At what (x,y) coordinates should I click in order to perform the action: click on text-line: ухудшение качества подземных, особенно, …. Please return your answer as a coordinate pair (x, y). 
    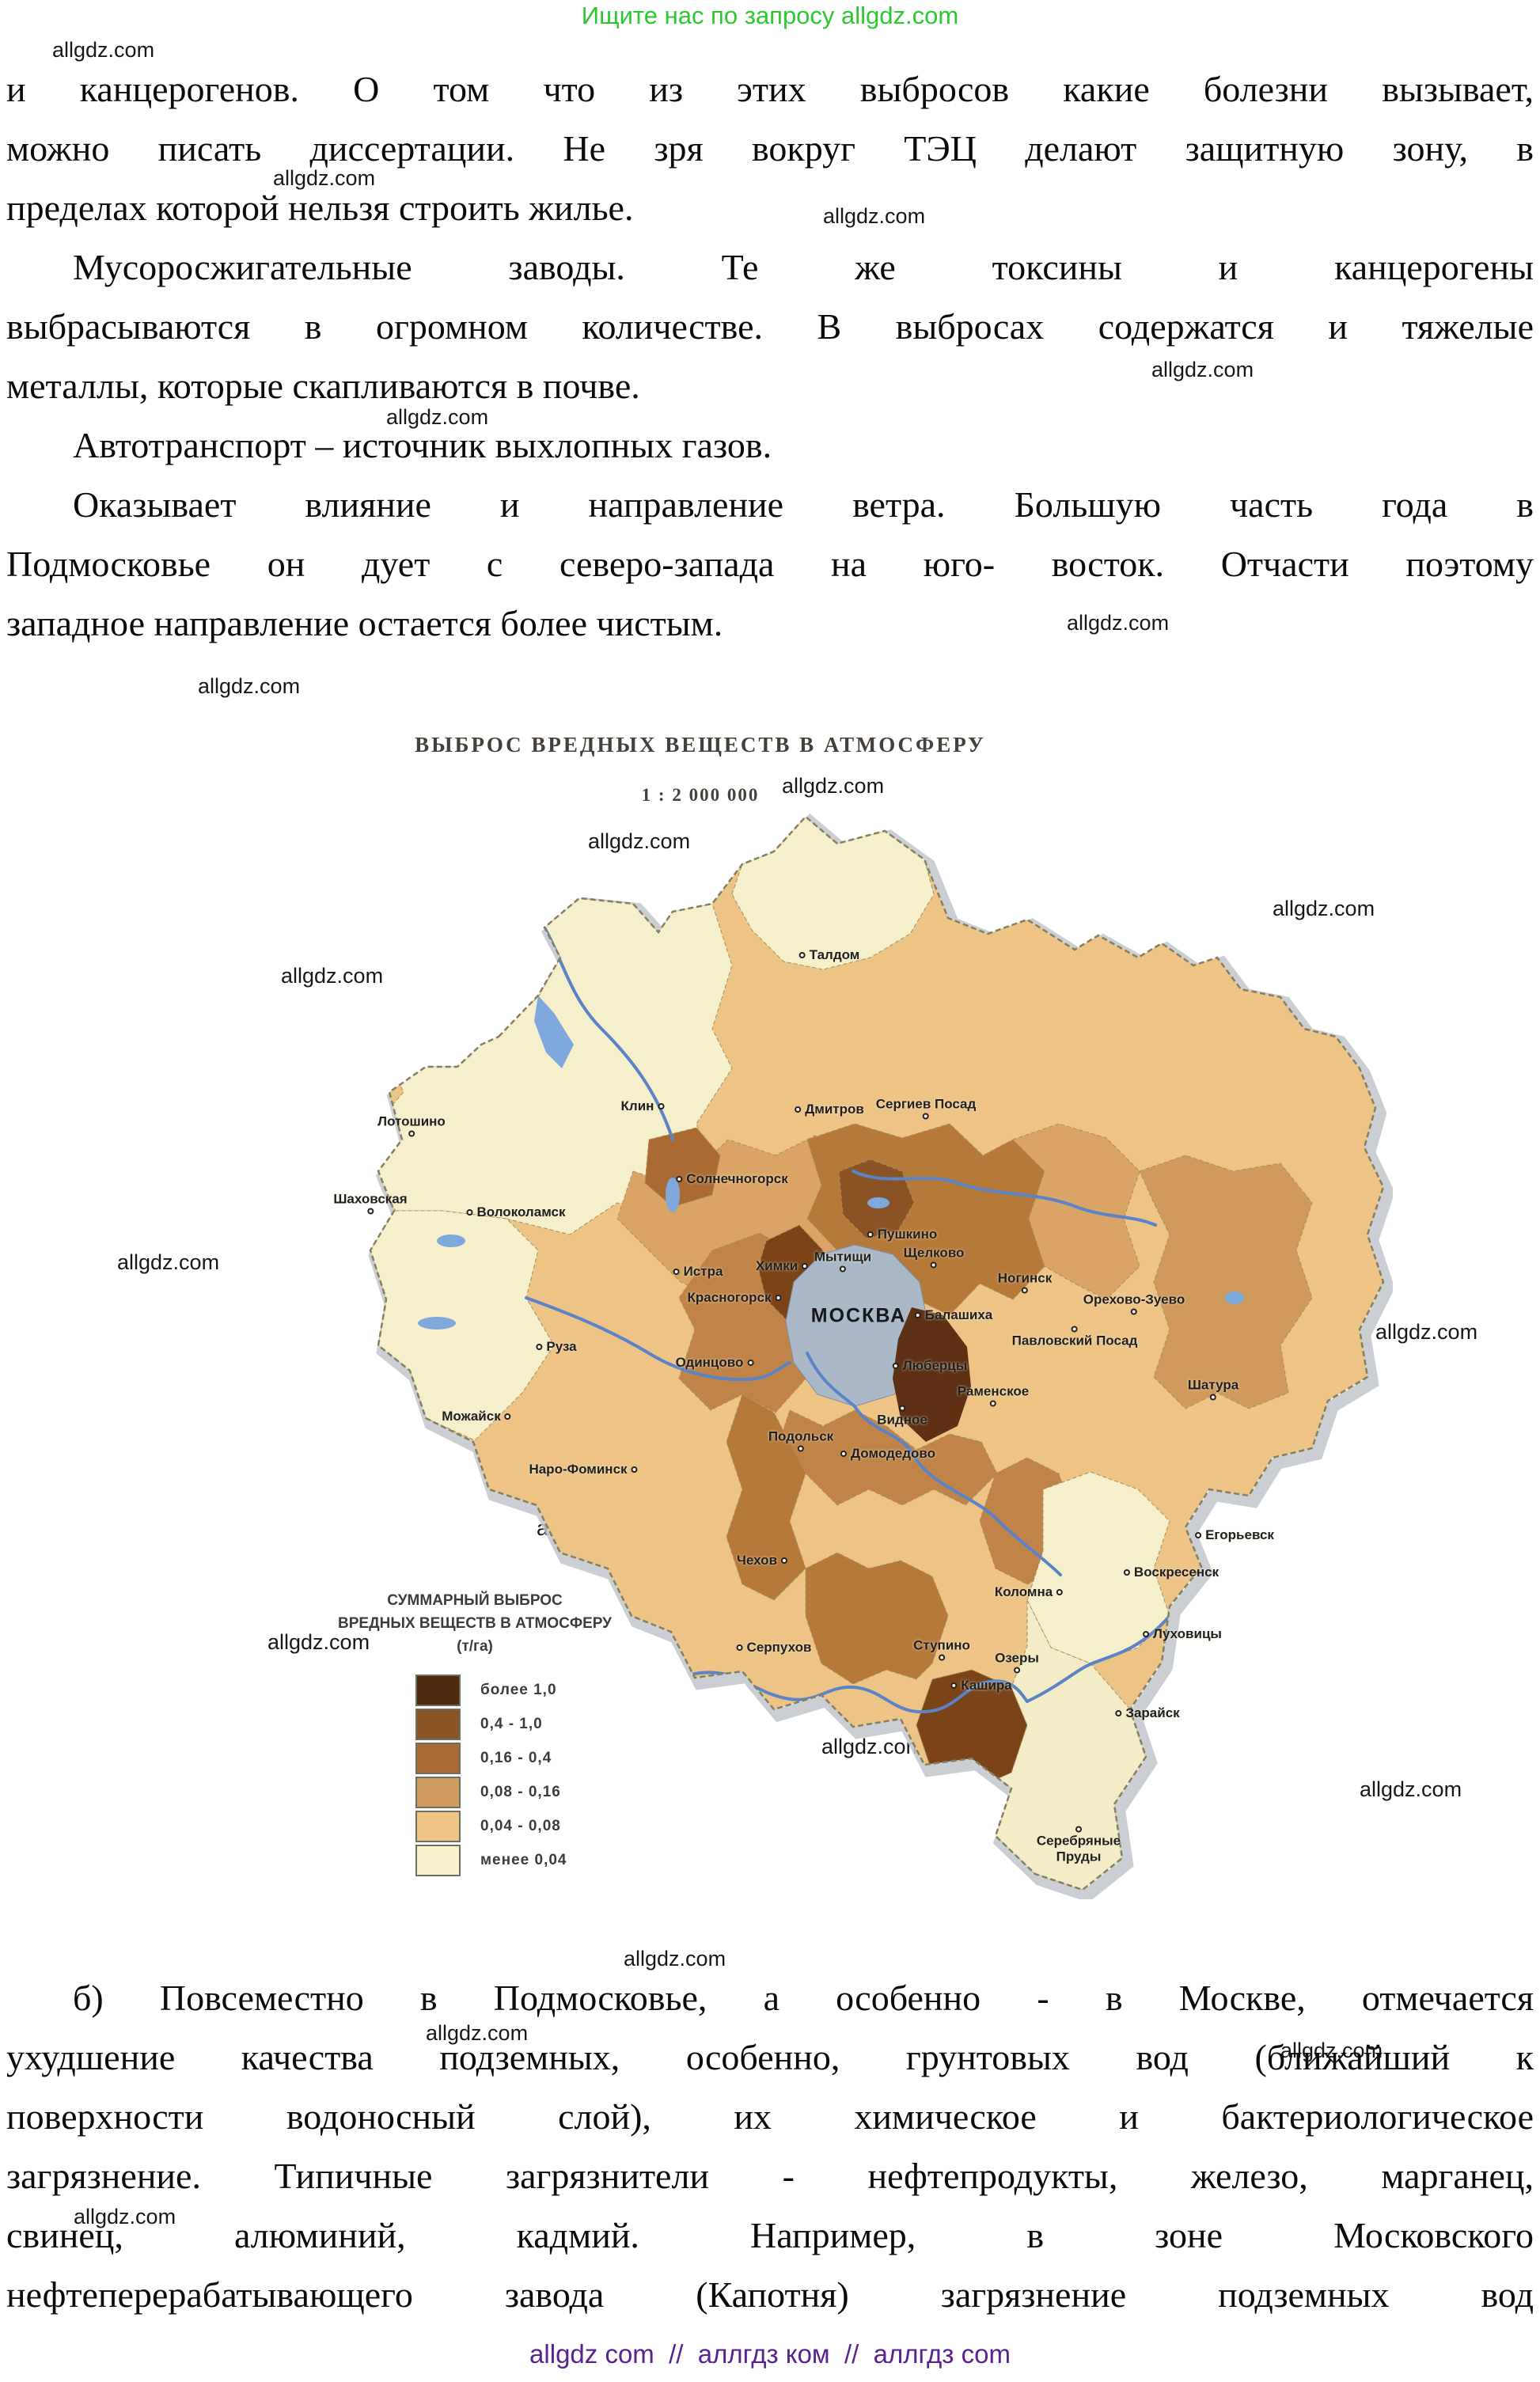
    Looking at the image, I should click on (770, 2057).